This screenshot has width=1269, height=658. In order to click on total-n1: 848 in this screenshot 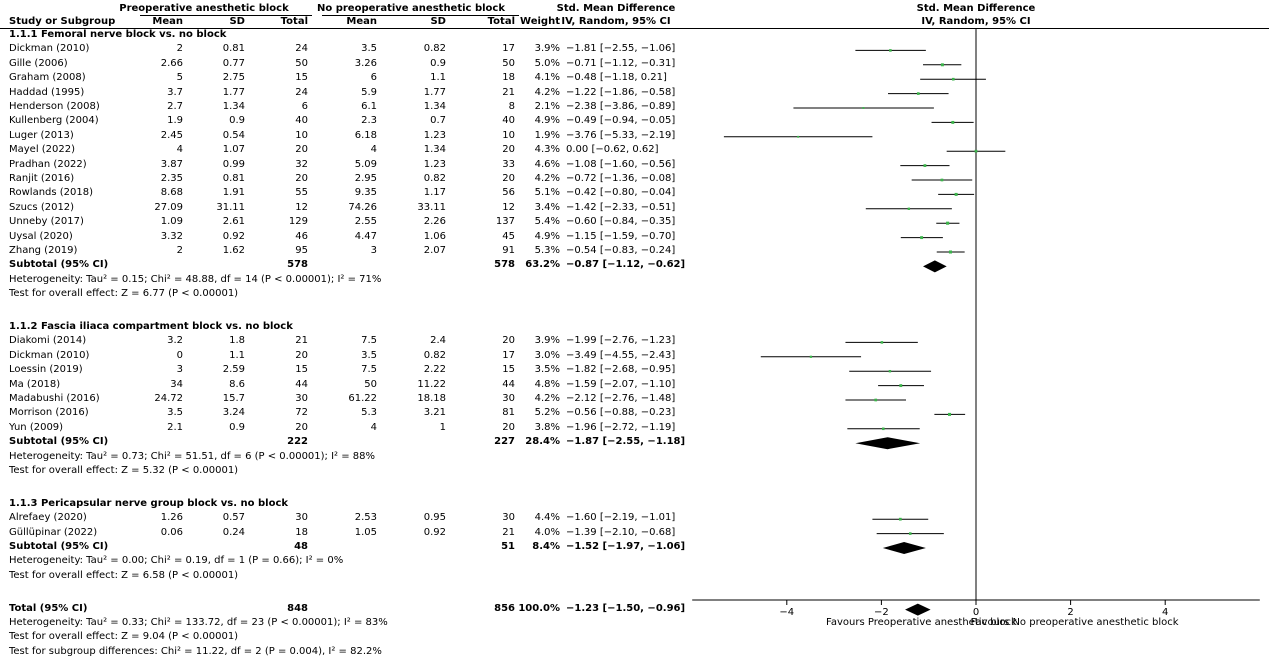, I will do `click(297, 608)`.